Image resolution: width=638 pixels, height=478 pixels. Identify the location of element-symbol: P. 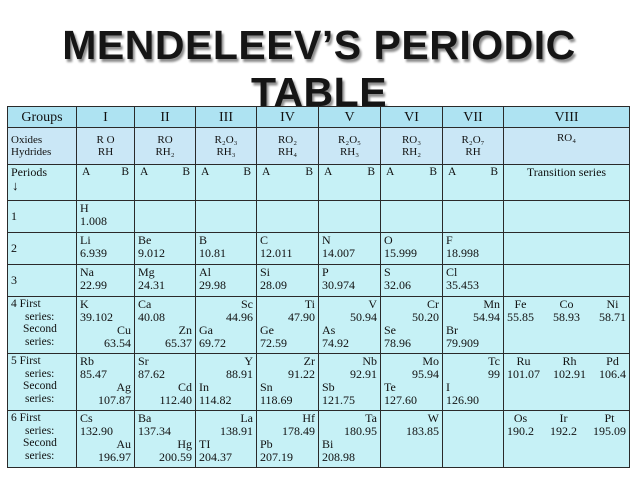
(325, 272).